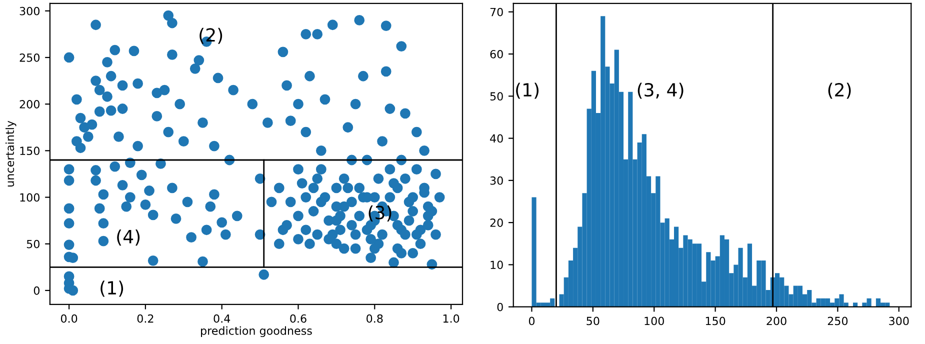 This screenshot has height=344, width=925. Describe the element at coordinates (128, 238) in the screenshot. I see `annotation: (4)` at that location.